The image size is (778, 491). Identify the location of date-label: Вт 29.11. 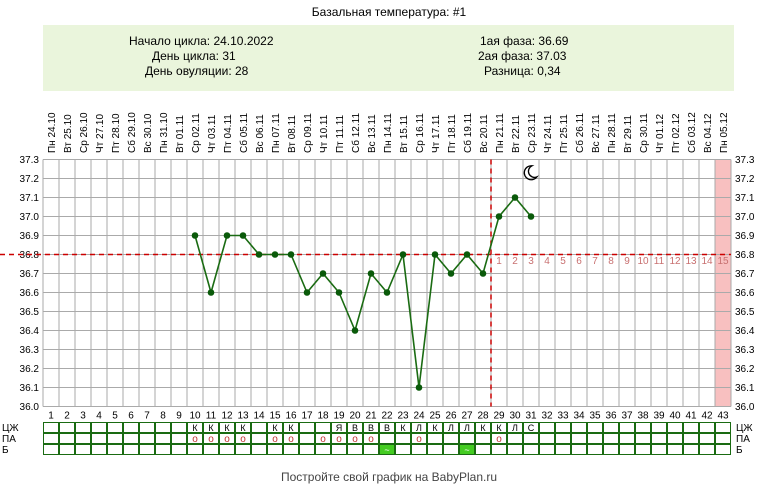
(628, 134).